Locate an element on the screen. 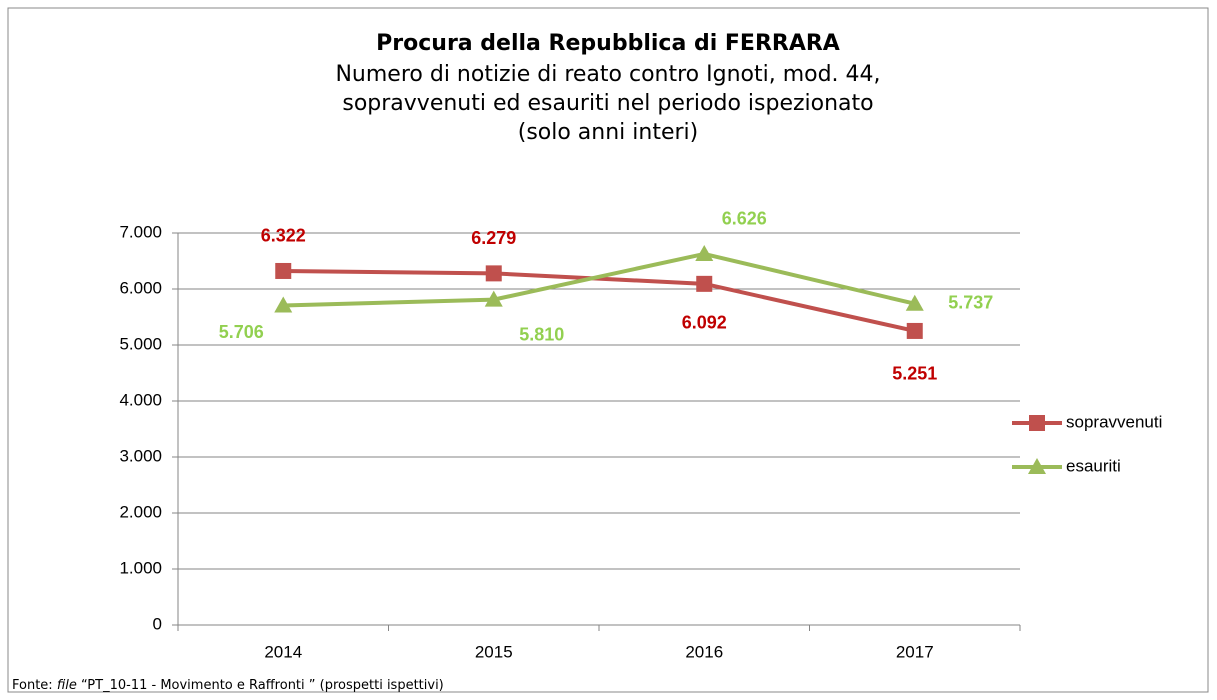  x-tick-label: 2017 is located at coordinates (915, 651).